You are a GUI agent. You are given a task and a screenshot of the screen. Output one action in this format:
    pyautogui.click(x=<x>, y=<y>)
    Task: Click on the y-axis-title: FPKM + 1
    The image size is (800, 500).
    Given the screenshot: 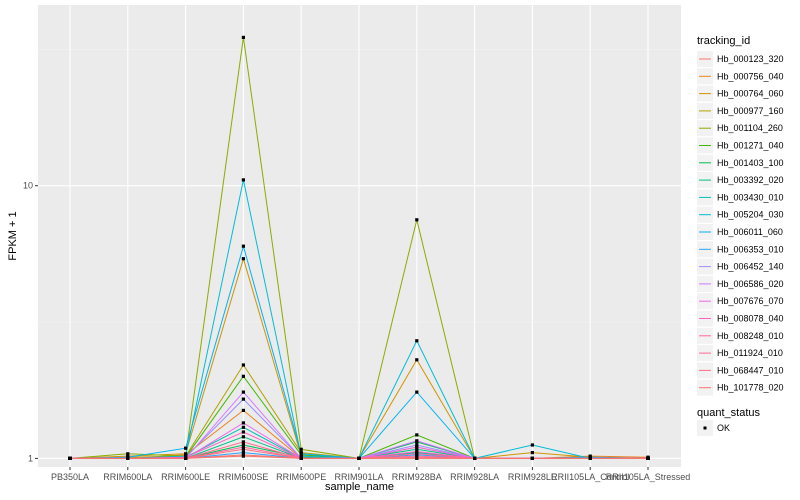 What is the action you would take?
    pyautogui.click(x=13, y=235)
    